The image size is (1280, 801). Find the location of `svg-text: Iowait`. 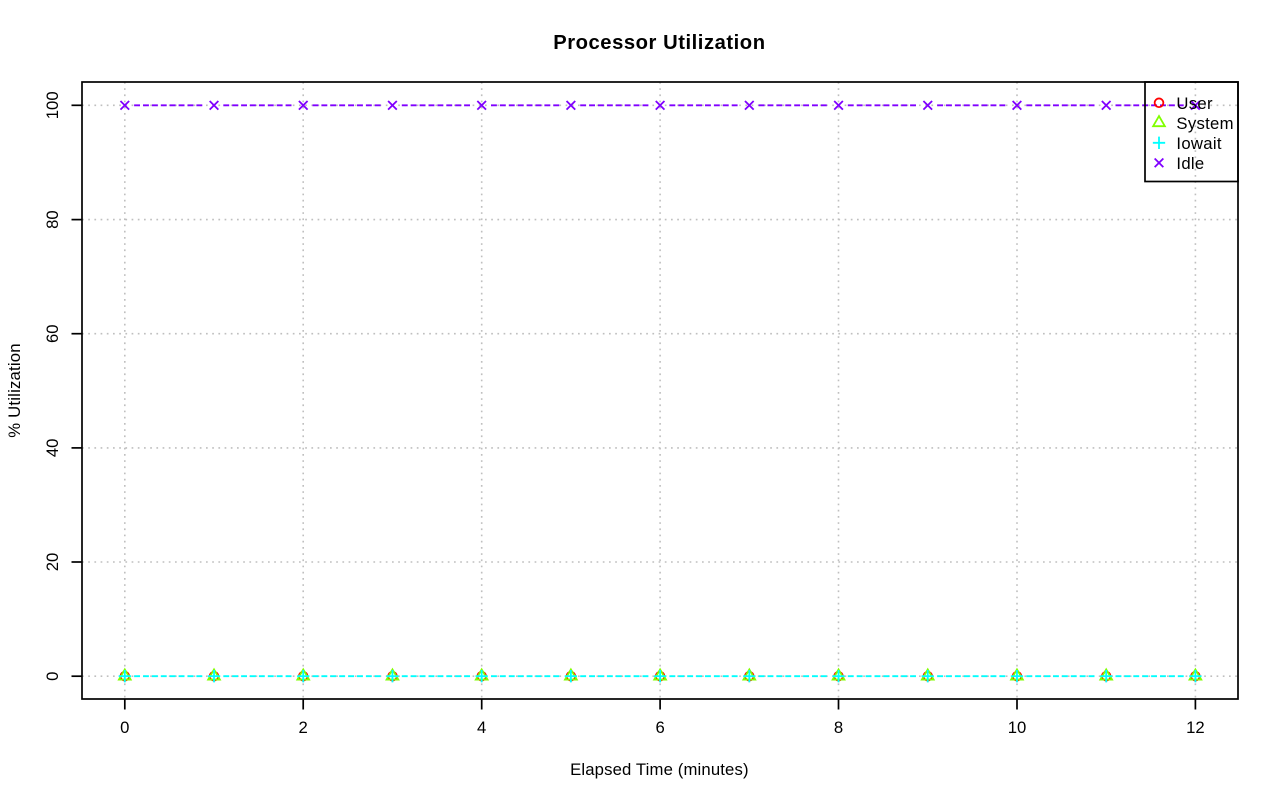

svg-text: Iowait is located at coordinates (1198, 143).